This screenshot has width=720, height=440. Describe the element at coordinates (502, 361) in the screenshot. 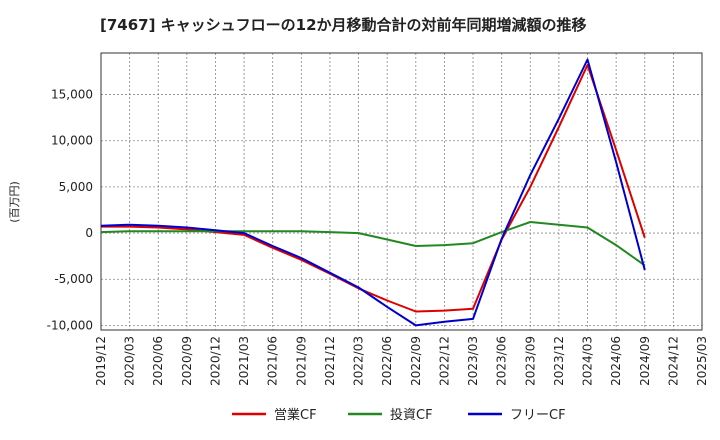

I see `x-tick-label: 2023/06` at that location.